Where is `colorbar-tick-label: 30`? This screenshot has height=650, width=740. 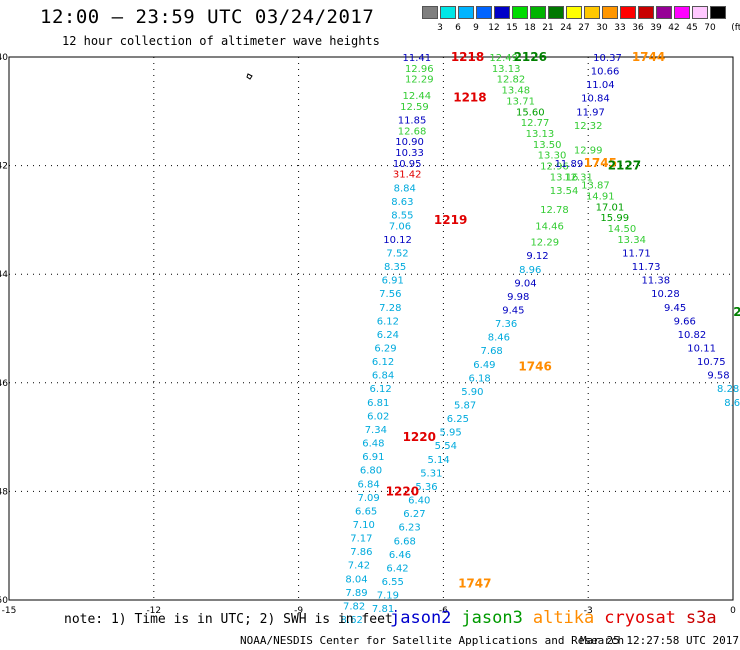
colorbar-tick-label: 30 is located at coordinates (602, 28).